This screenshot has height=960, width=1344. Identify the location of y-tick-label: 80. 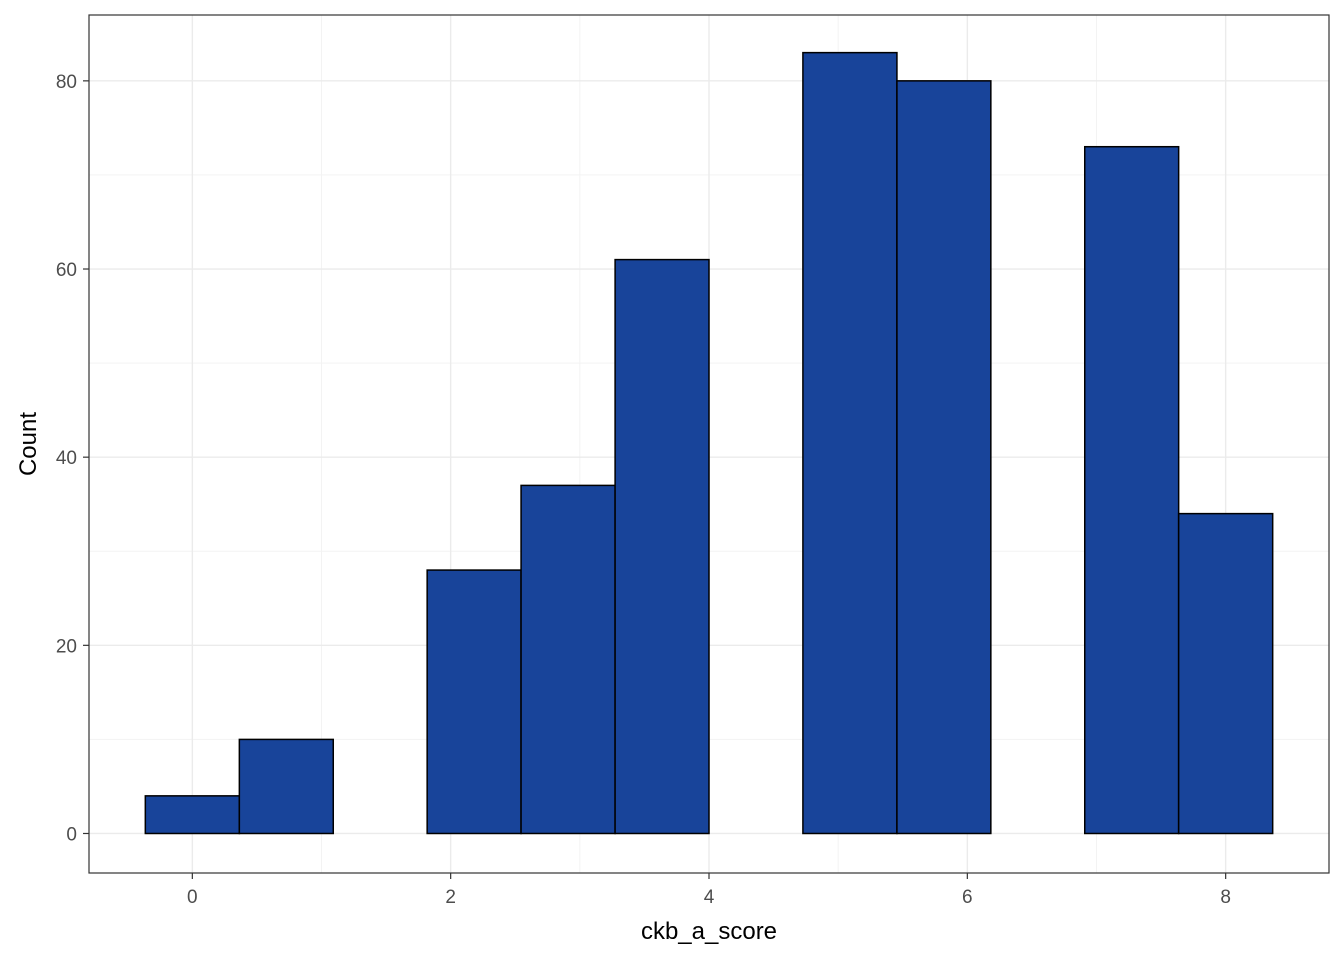
(66, 82).